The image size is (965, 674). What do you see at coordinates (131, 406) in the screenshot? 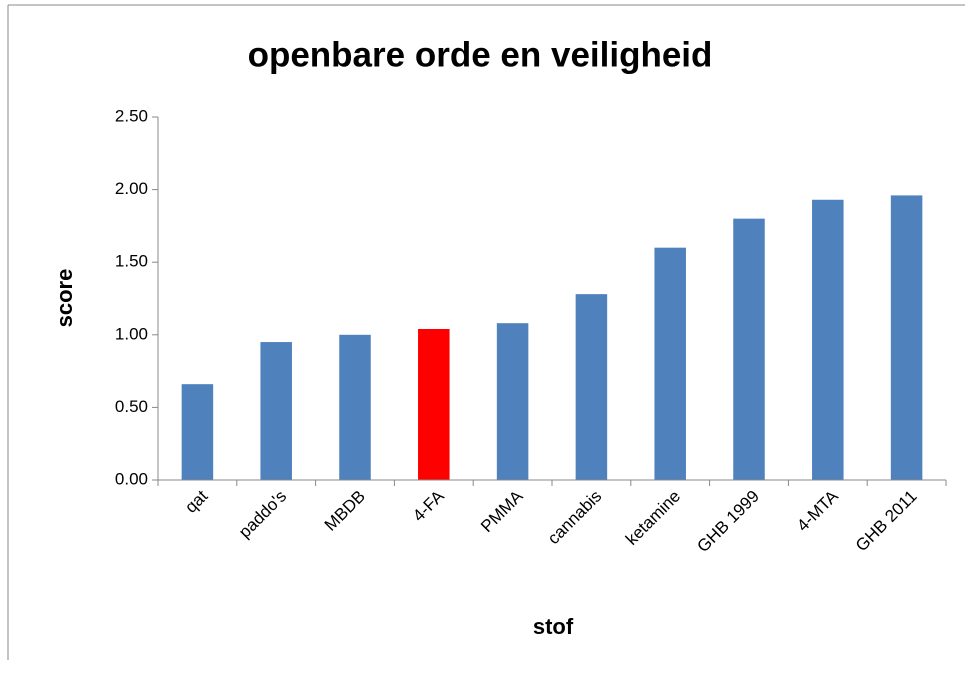
I see `y-tick-label: 0.50` at bounding box center [131, 406].